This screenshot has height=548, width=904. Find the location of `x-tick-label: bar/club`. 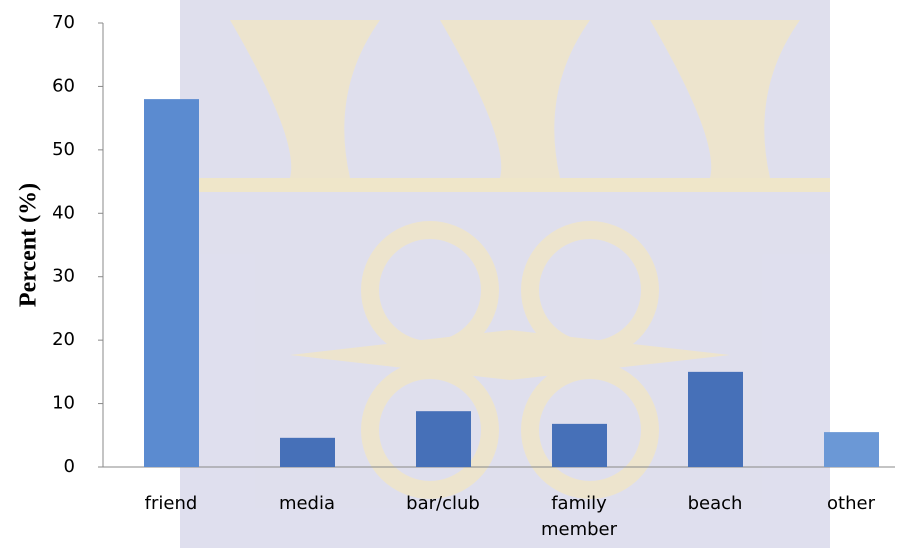

x-tick-label: bar/club is located at coordinates (443, 503).